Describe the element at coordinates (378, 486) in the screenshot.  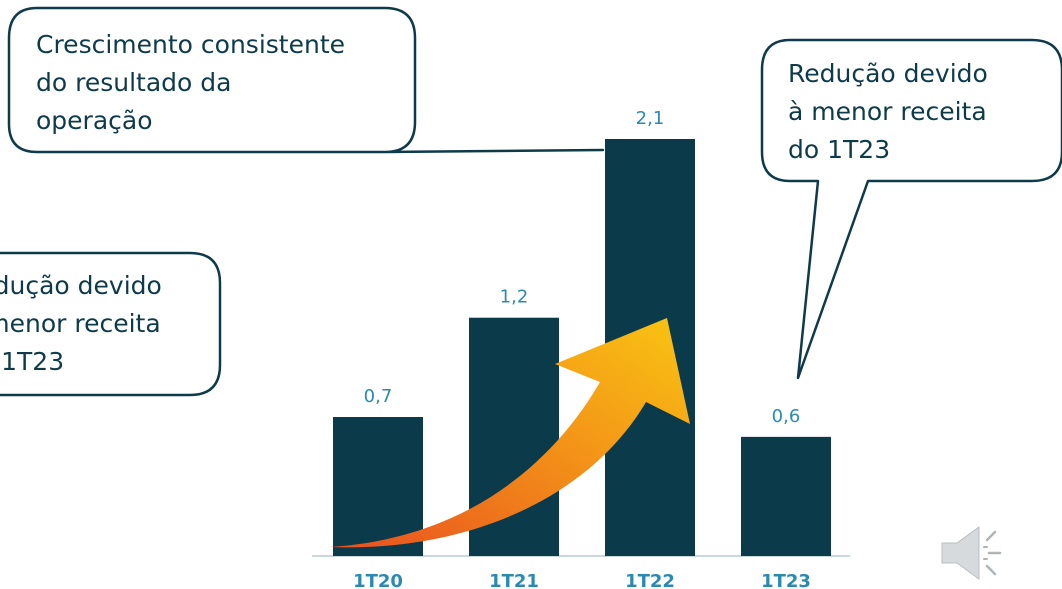
I see `bar-1T20` at that location.